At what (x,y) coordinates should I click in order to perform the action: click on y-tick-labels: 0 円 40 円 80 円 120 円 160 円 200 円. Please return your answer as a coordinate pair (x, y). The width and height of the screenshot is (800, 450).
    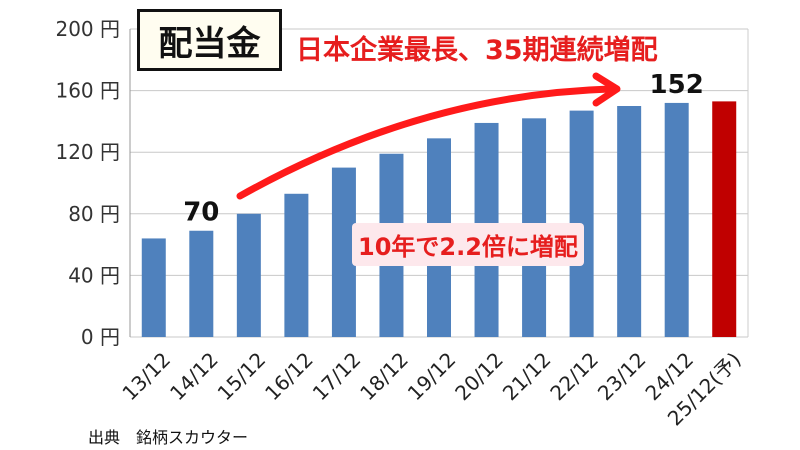
    Looking at the image, I should click on (87, 183).